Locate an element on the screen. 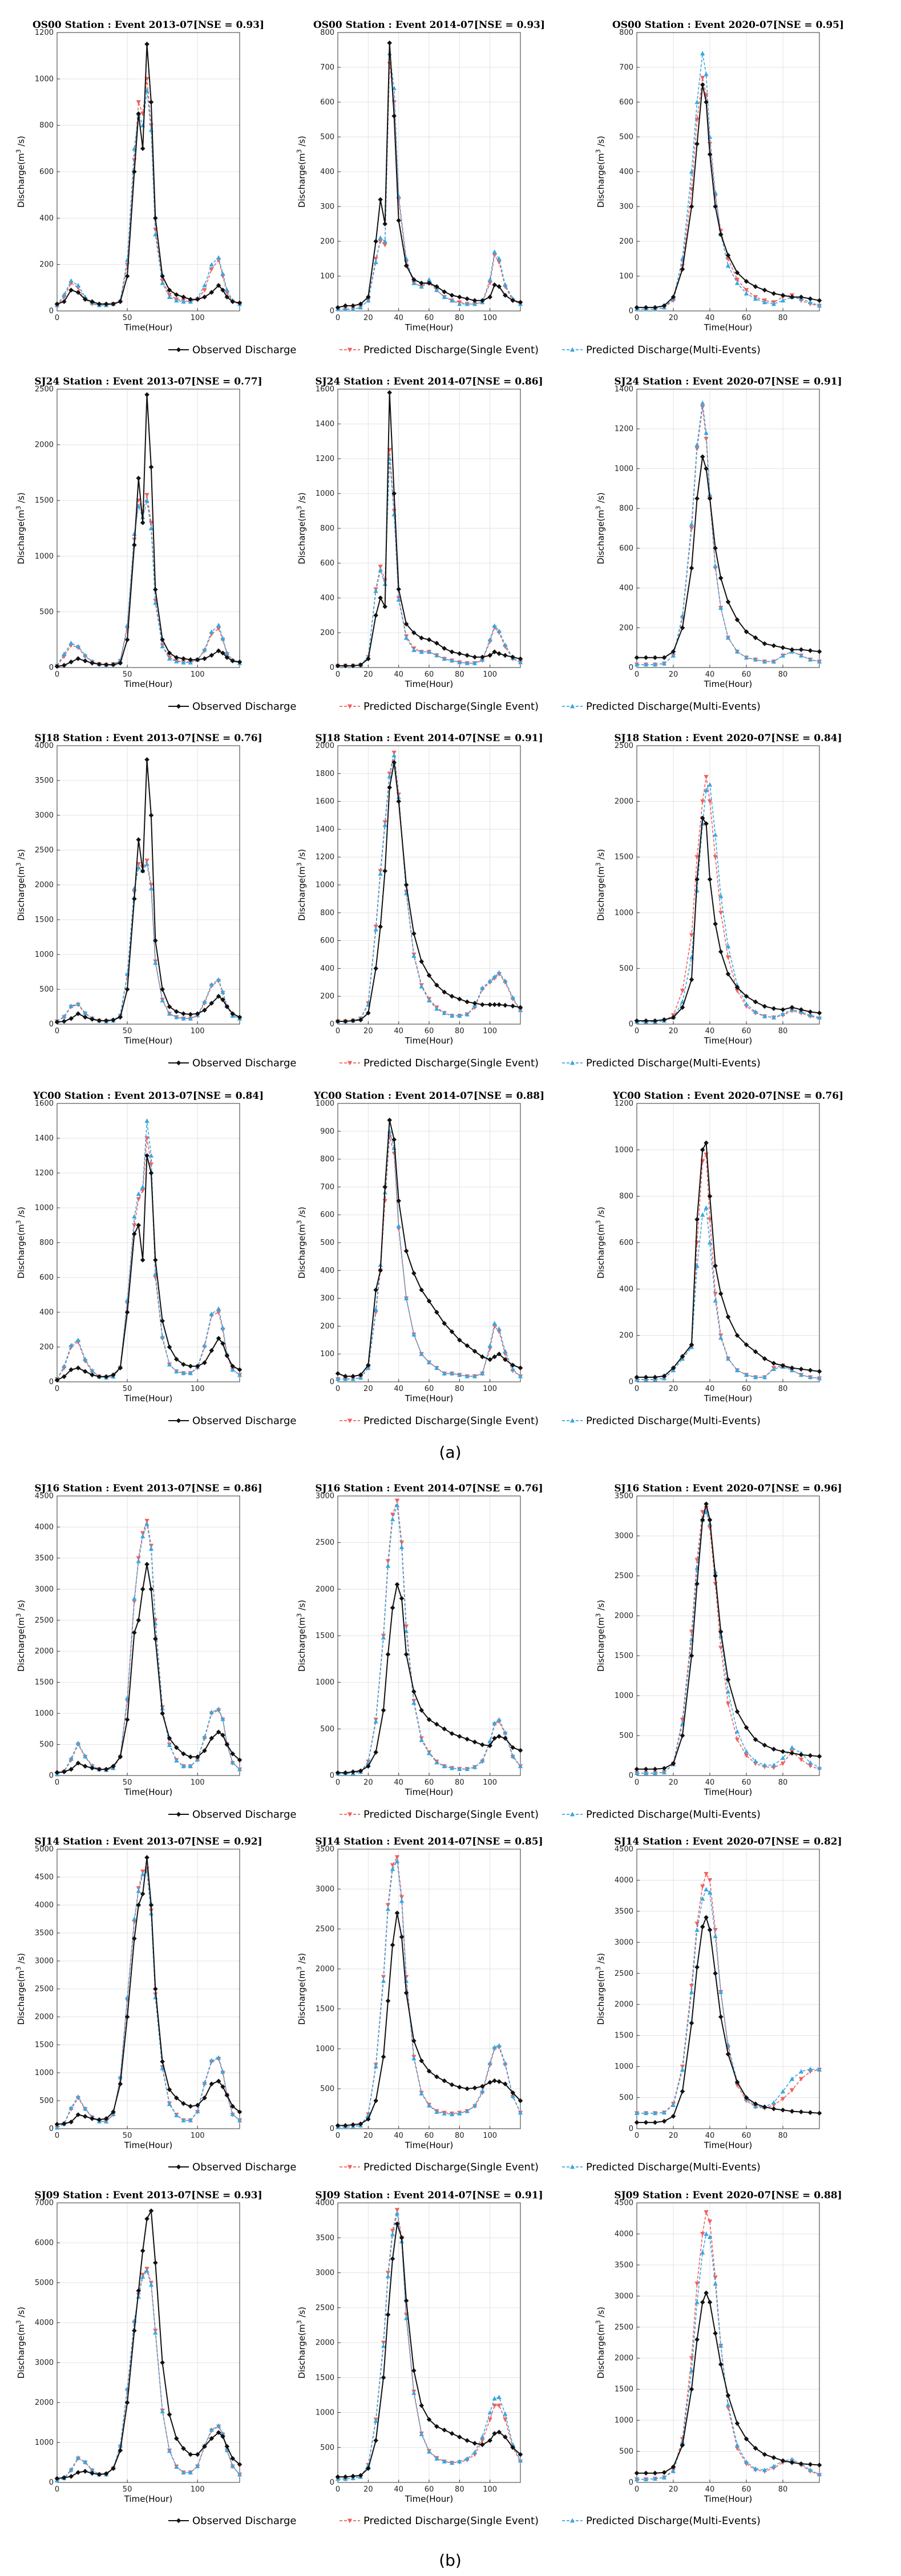 The height and width of the screenshot is (2576, 901). y-axis-label: Discharge(m3 /s) is located at coordinates (20, 1636).